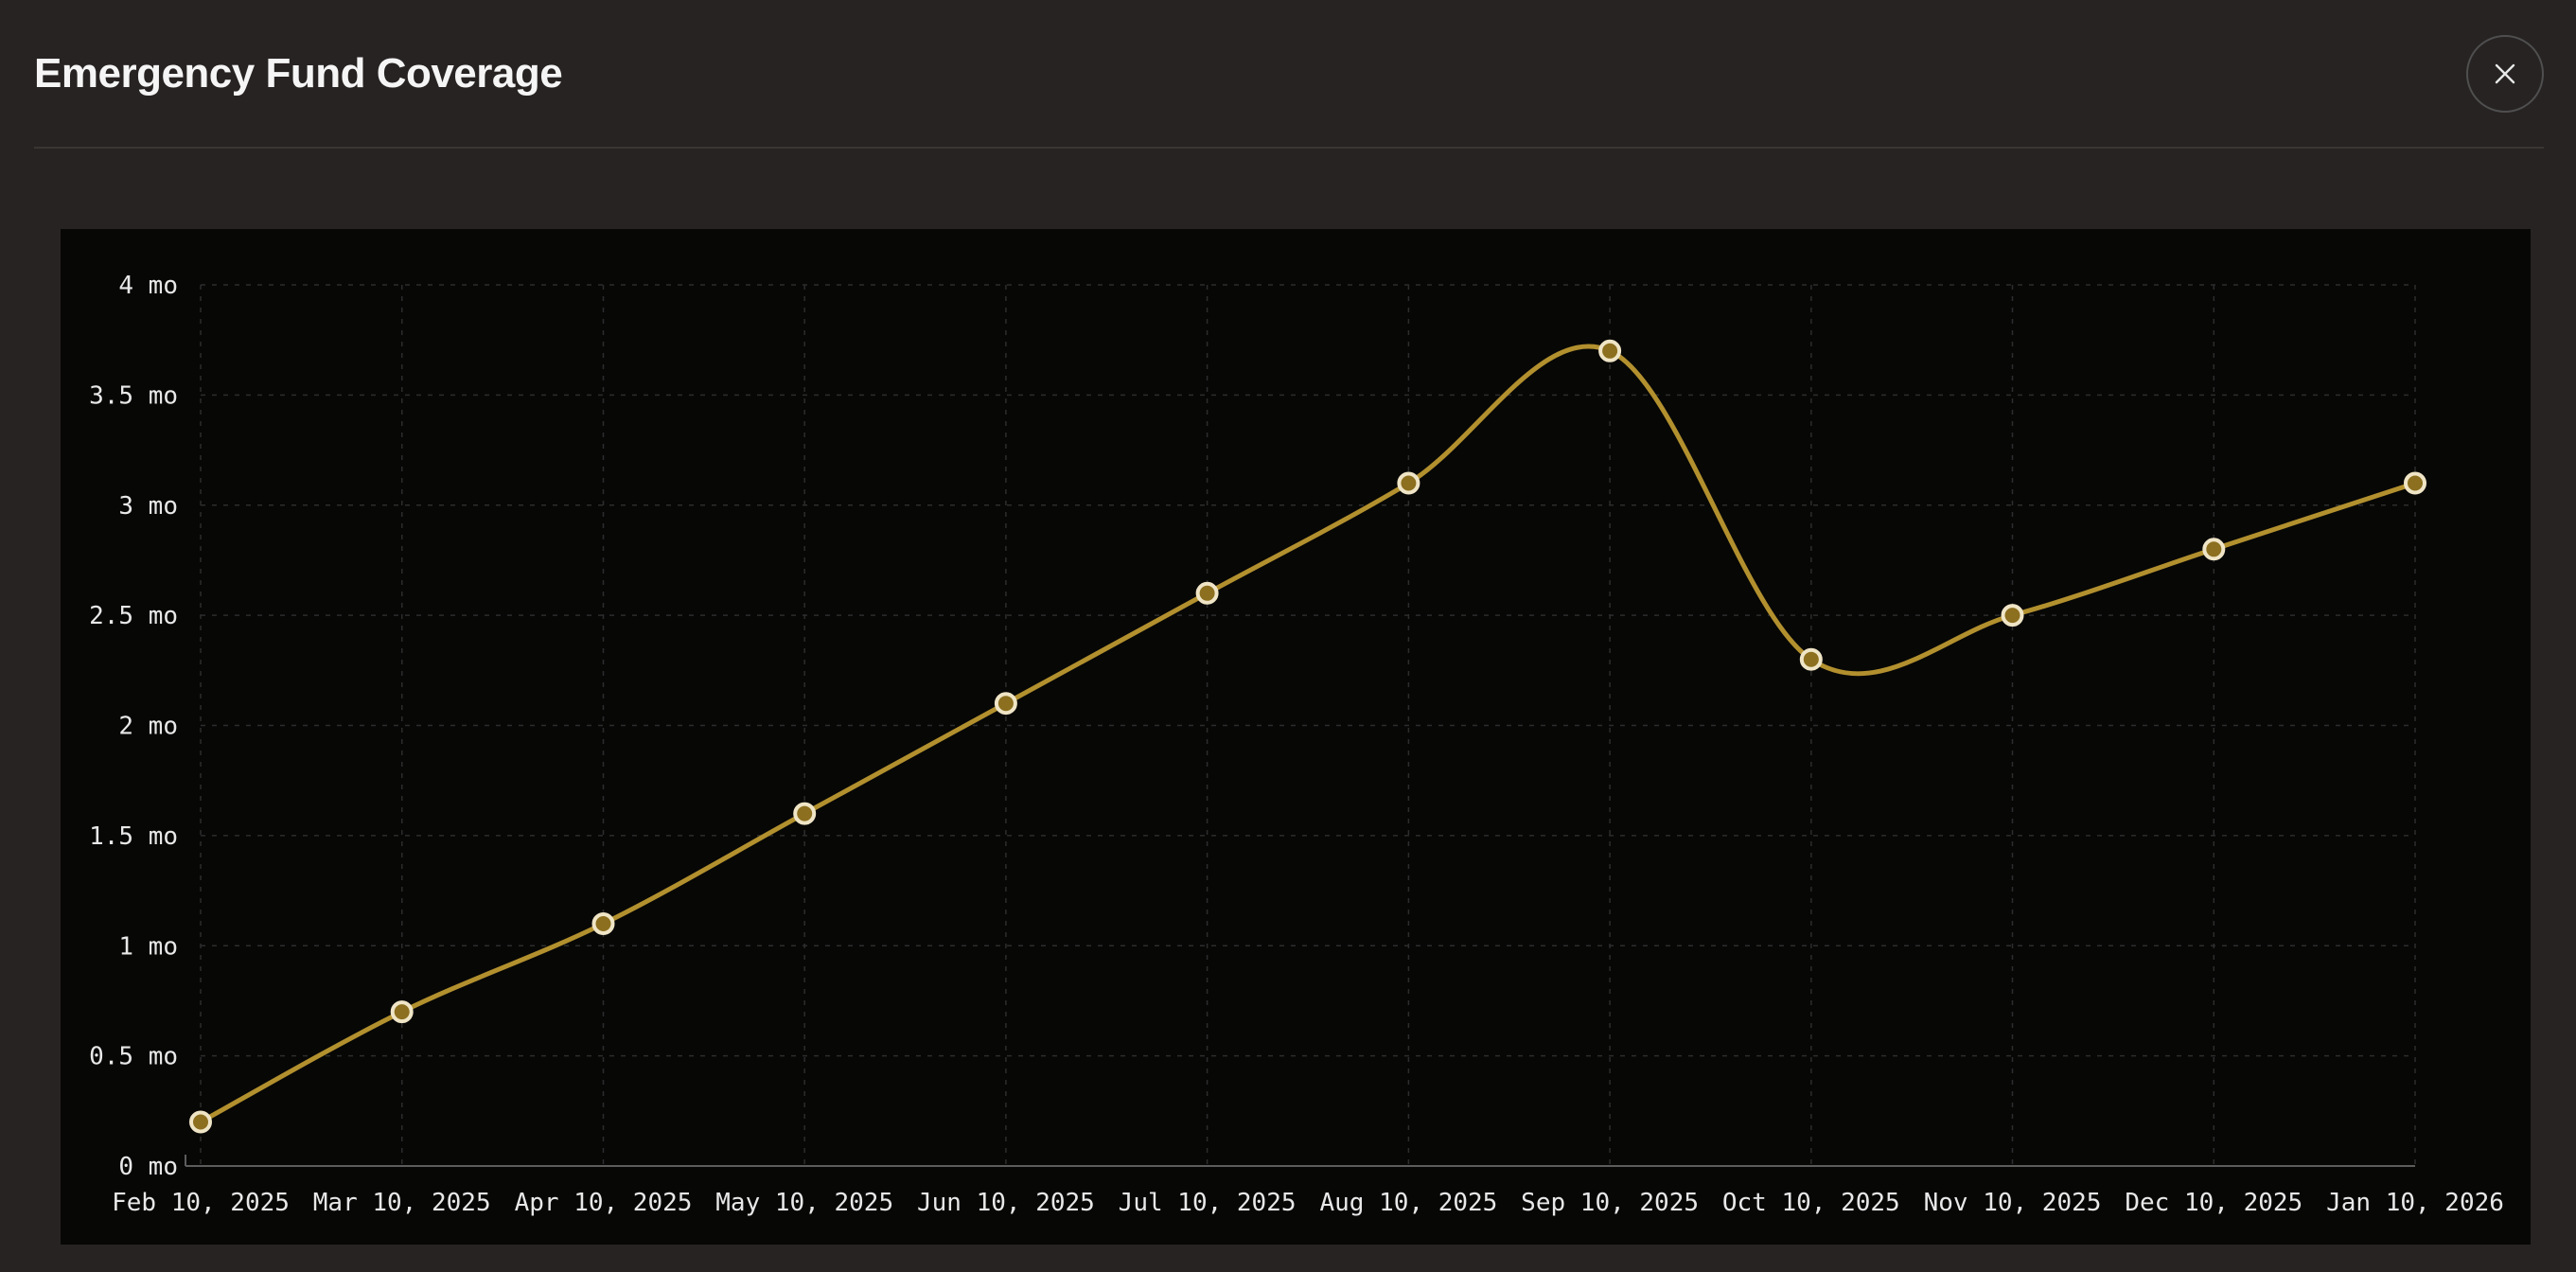 The height and width of the screenshot is (1272, 2576). I want to click on x-tick-label: May 10, 2025, so click(804, 1203).